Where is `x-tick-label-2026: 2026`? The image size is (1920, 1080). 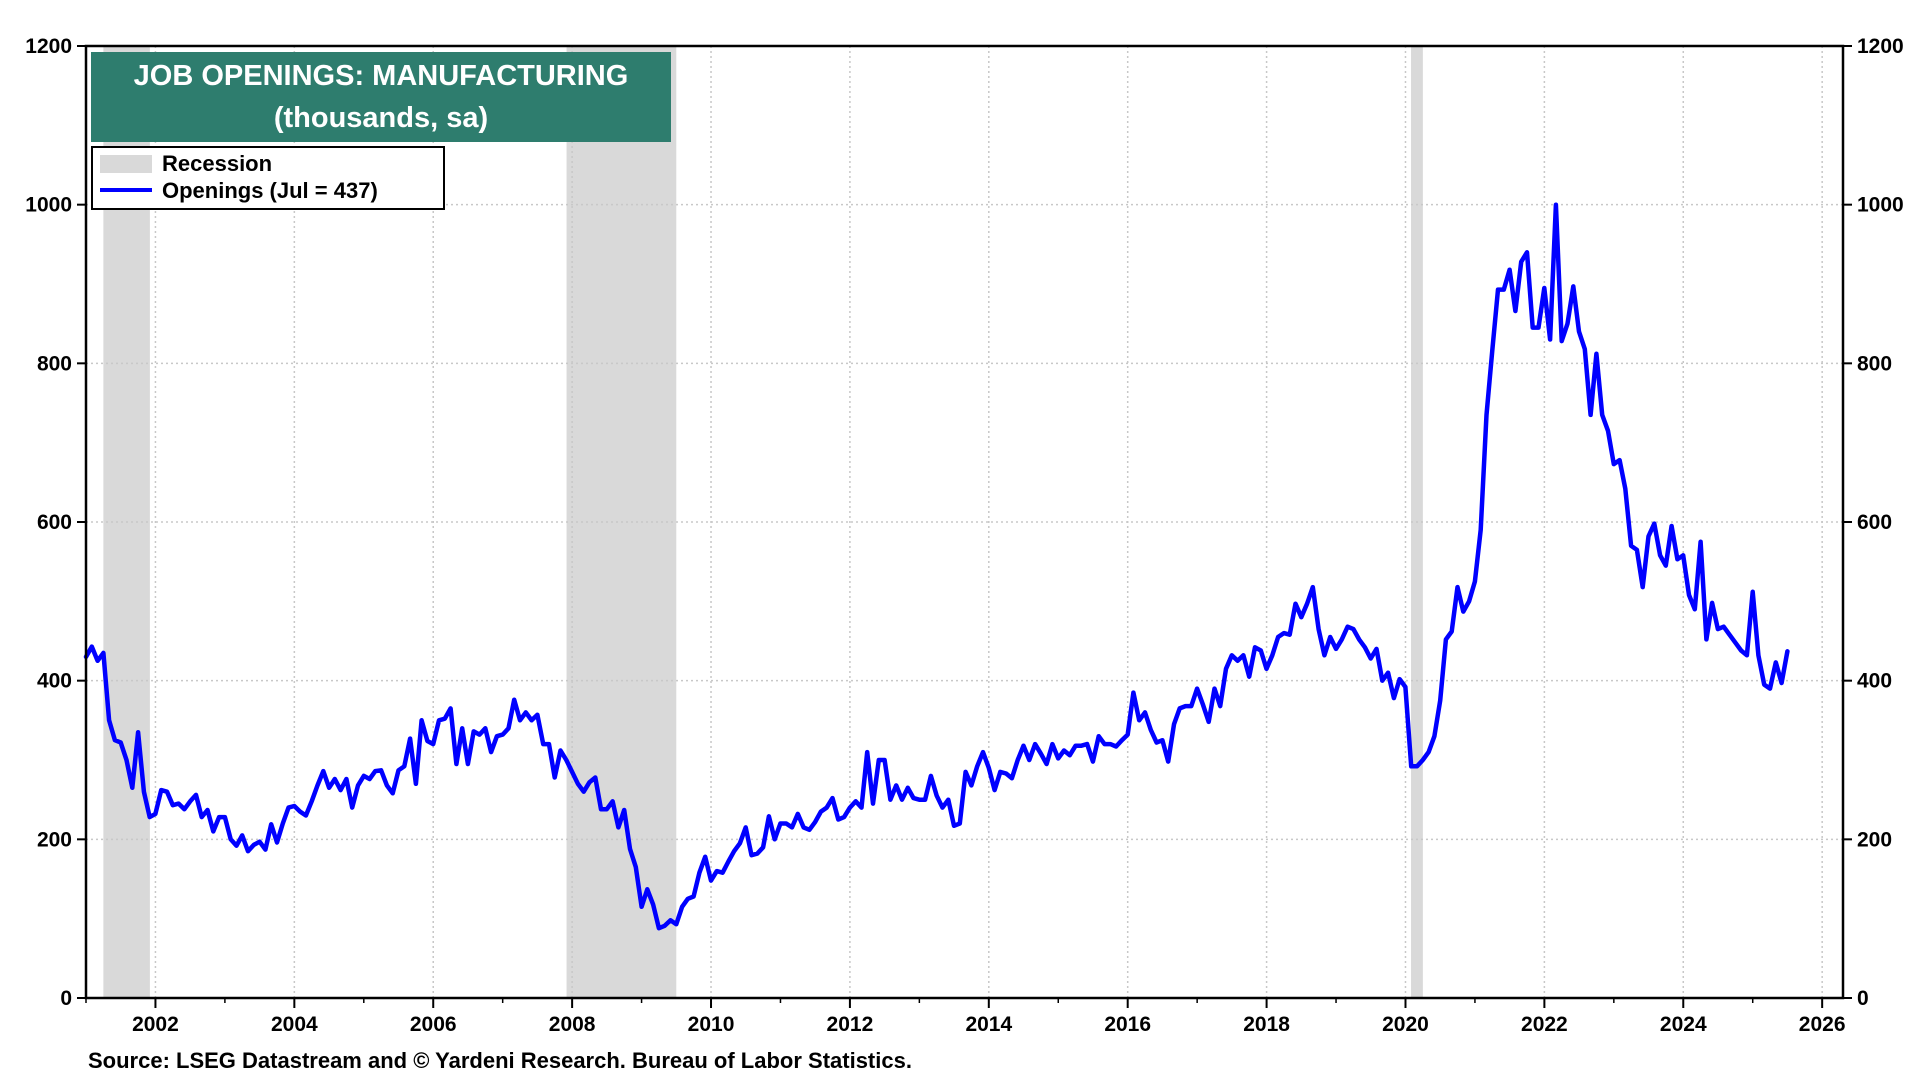
x-tick-label-2026: 2026 is located at coordinates (1822, 1024).